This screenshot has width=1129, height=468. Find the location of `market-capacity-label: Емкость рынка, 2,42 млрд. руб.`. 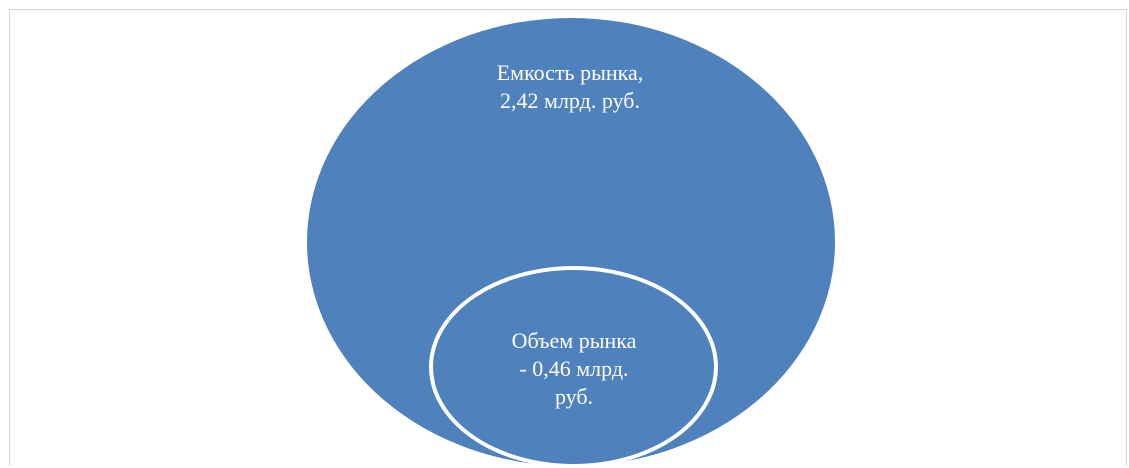

market-capacity-label: Емкость рынка, 2,42 млрд. руб. is located at coordinates (570, 87).